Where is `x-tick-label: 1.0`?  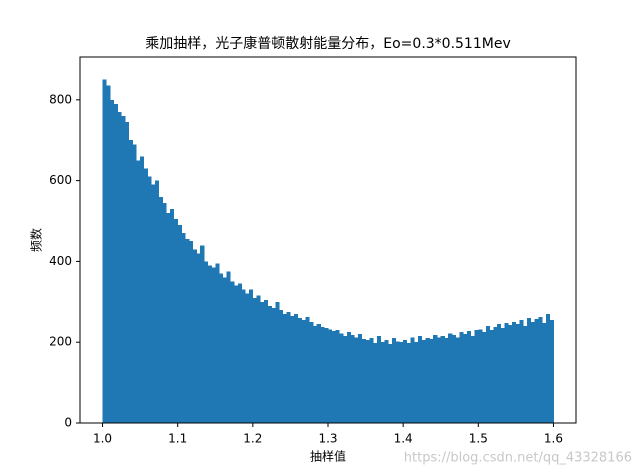 x-tick-label: 1.0 is located at coordinates (102, 439).